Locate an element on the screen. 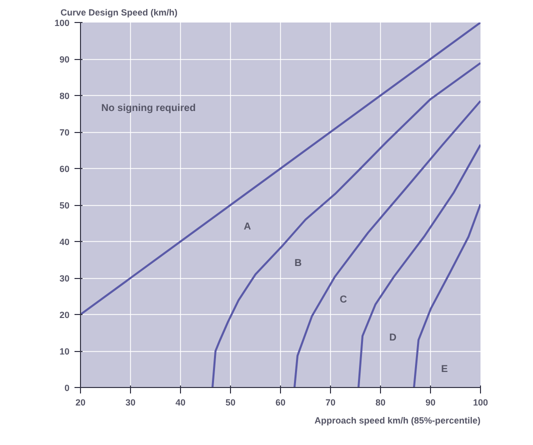  y-tick-label: 50 is located at coordinates (64, 205).